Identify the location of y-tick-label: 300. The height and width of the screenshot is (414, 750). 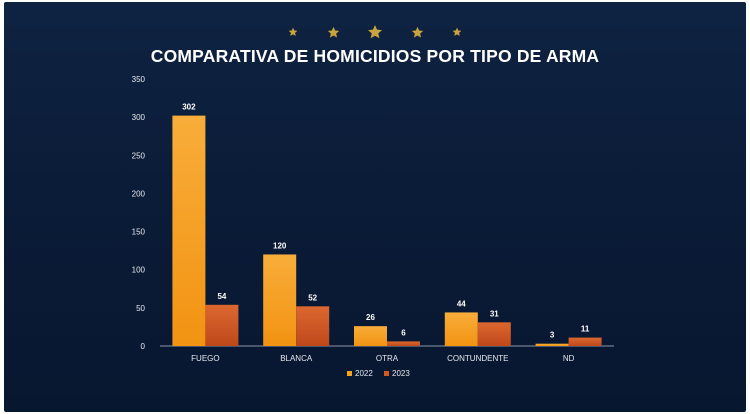
(139, 117).